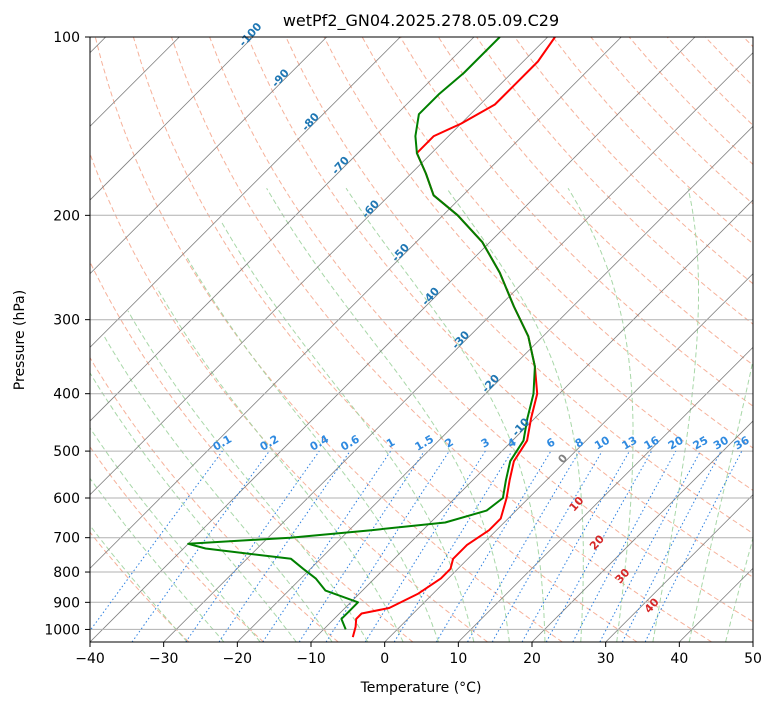 This screenshot has width=775, height=708. I want to click on isotherm-label: -80, so click(310, 122).